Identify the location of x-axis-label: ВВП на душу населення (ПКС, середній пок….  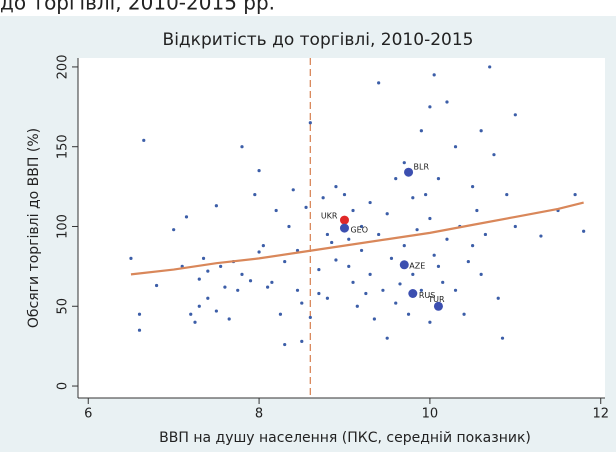
(345, 438).